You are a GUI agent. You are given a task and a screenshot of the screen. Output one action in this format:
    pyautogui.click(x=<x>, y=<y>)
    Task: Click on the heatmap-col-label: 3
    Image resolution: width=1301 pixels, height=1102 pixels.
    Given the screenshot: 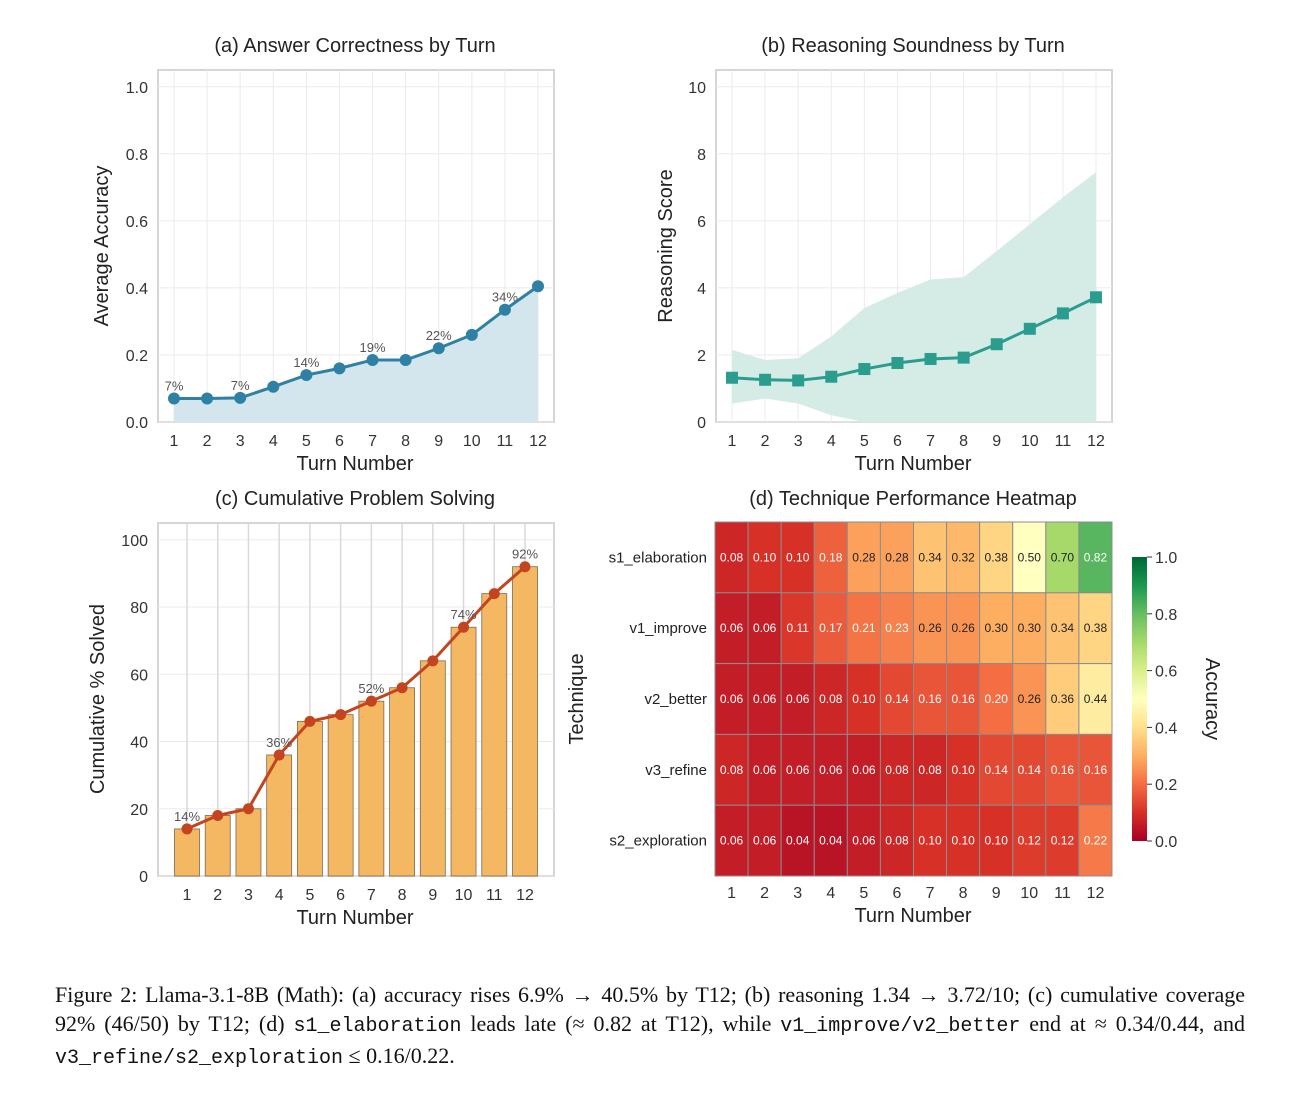 What is the action you would take?
    pyautogui.click(x=797, y=893)
    